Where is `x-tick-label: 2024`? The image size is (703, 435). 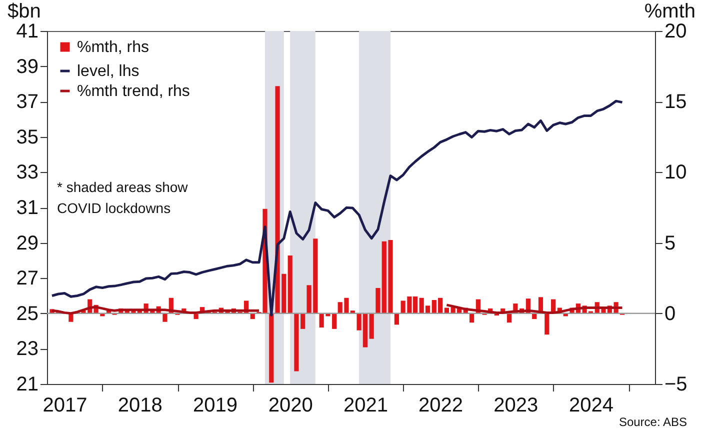 x-tick-label: 2024 is located at coordinates (591, 405).